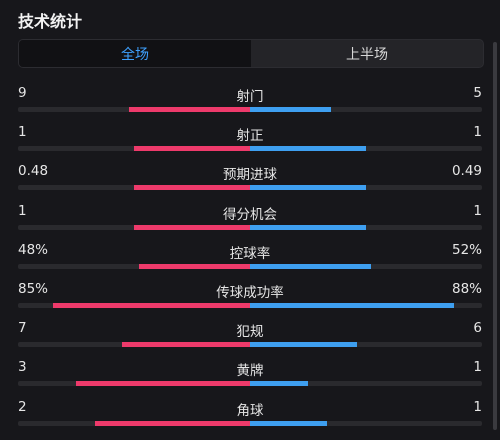 Image resolution: width=500 pixels, height=440 pixels. What do you see at coordinates (250, 332) in the screenshot?
I see `stat-label: 犯规` at bounding box center [250, 332].